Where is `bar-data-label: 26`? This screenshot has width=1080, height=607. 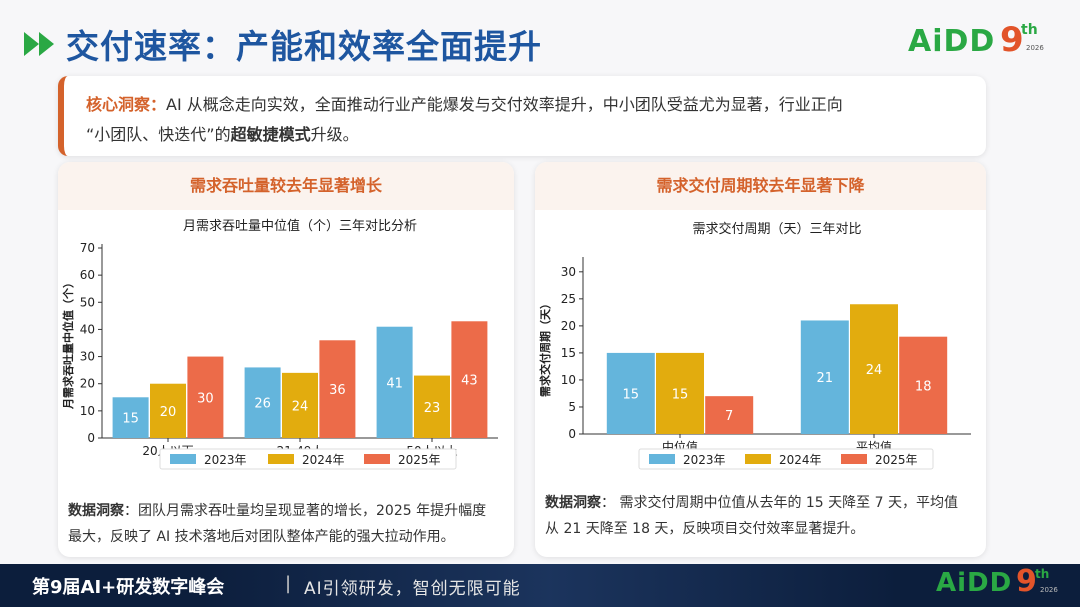 bar-data-label: 26 is located at coordinates (262, 404).